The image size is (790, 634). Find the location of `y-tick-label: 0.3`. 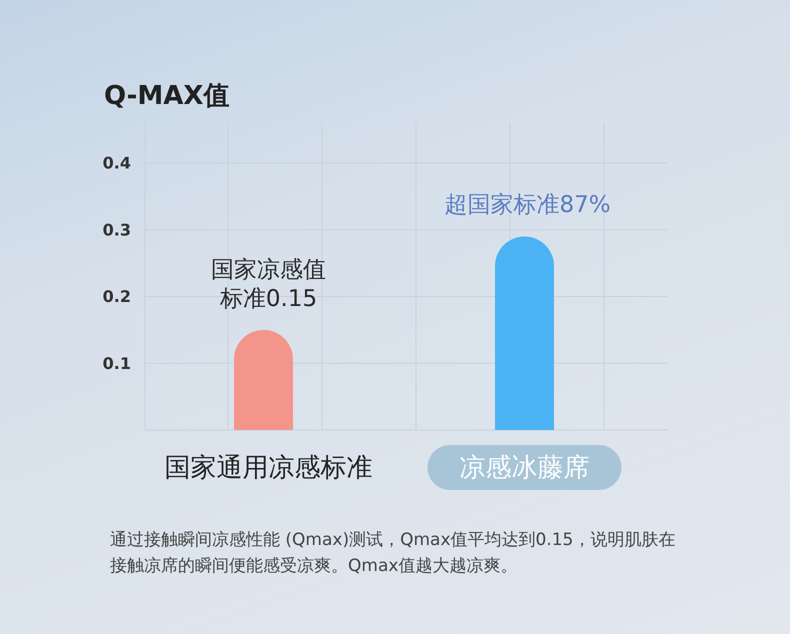

y-tick-label: 0.3 is located at coordinates (116, 230).